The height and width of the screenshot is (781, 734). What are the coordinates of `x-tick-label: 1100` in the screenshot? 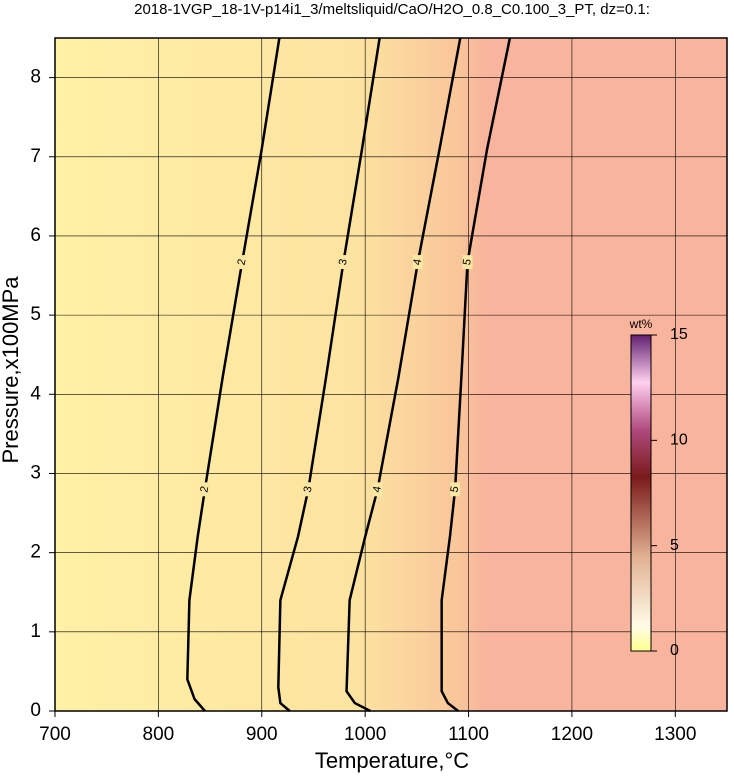 It's located at (468, 734).